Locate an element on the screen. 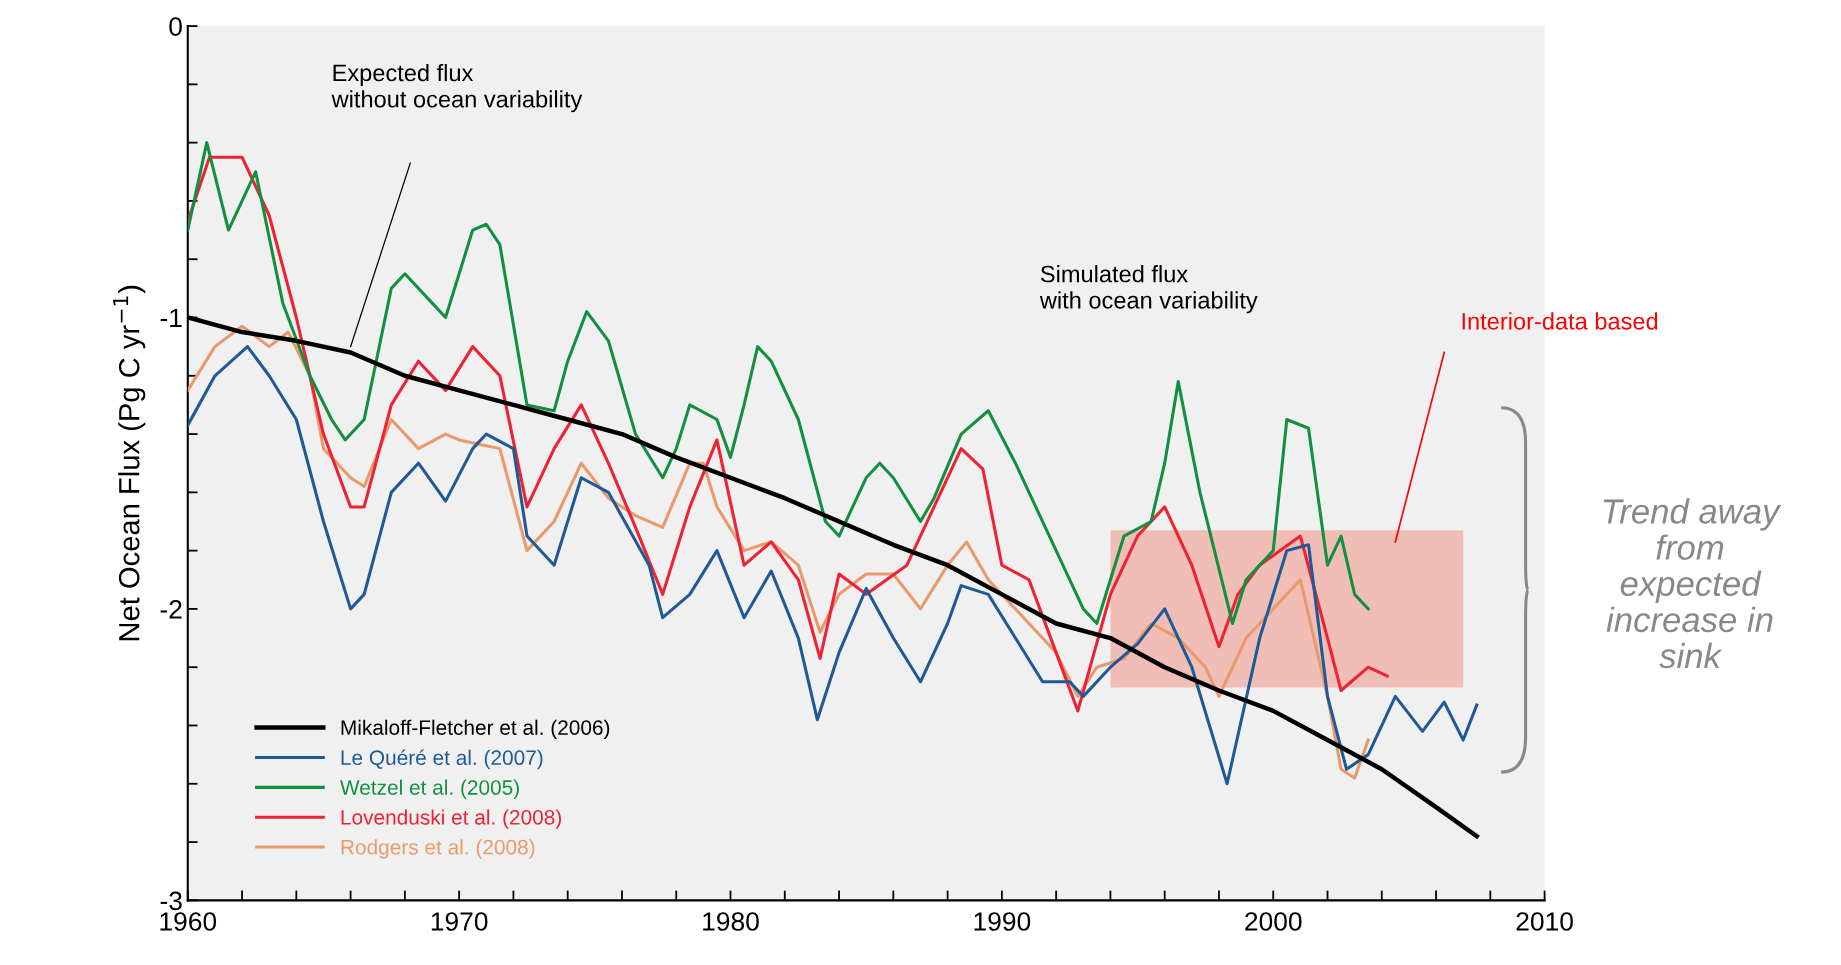  y-tick-label: 0 is located at coordinates (175, 26).